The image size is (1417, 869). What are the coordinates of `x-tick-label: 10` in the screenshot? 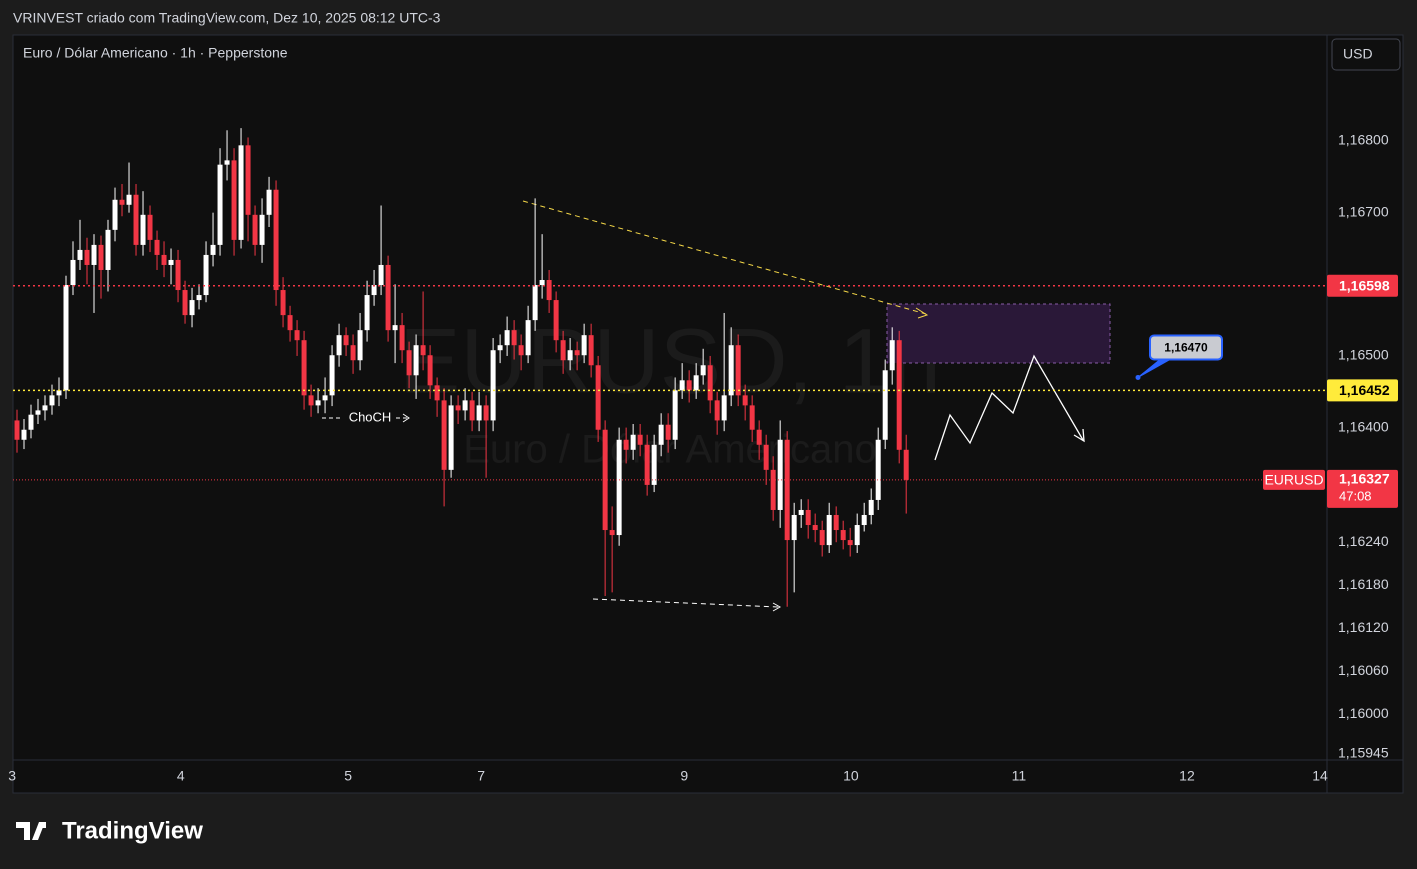 It's located at (851, 776).